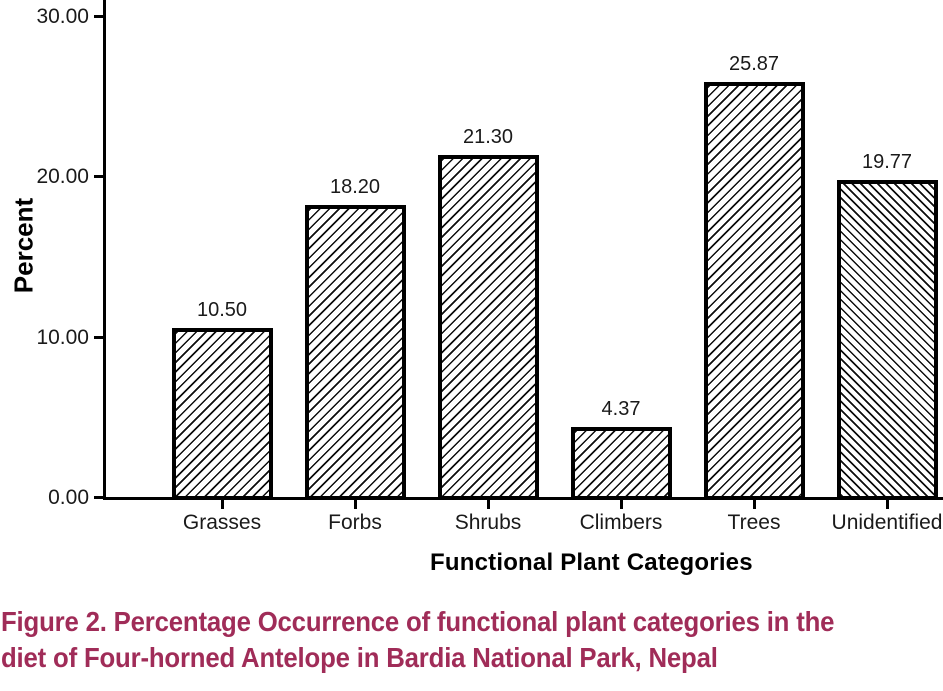 Image resolution: width=943 pixels, height=691 pixels. What do you see at coordinates (621, 408) in the screenshot?
I see `bar-value-label: 4.37` at bounding box center [621, 408].